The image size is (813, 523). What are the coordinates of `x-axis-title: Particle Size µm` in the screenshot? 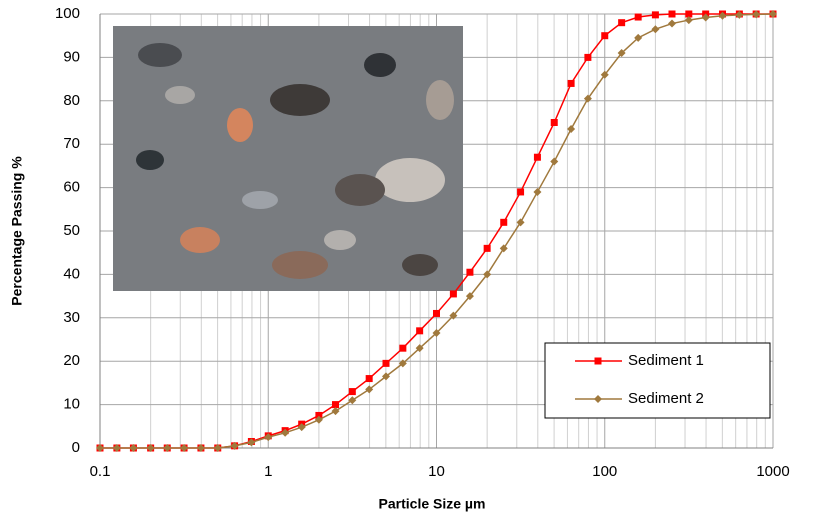 It's located at (432, 504).